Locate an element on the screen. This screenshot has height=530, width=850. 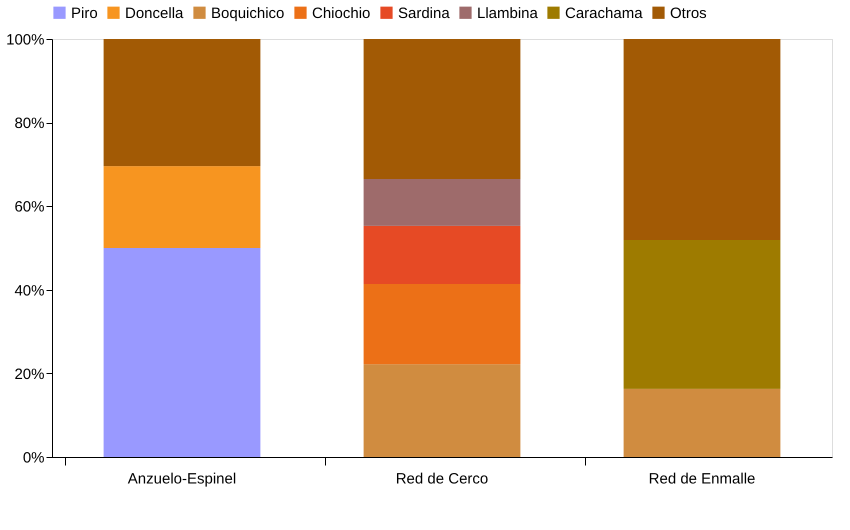
legend-label: Llambina is located at coordinates (508, 13).